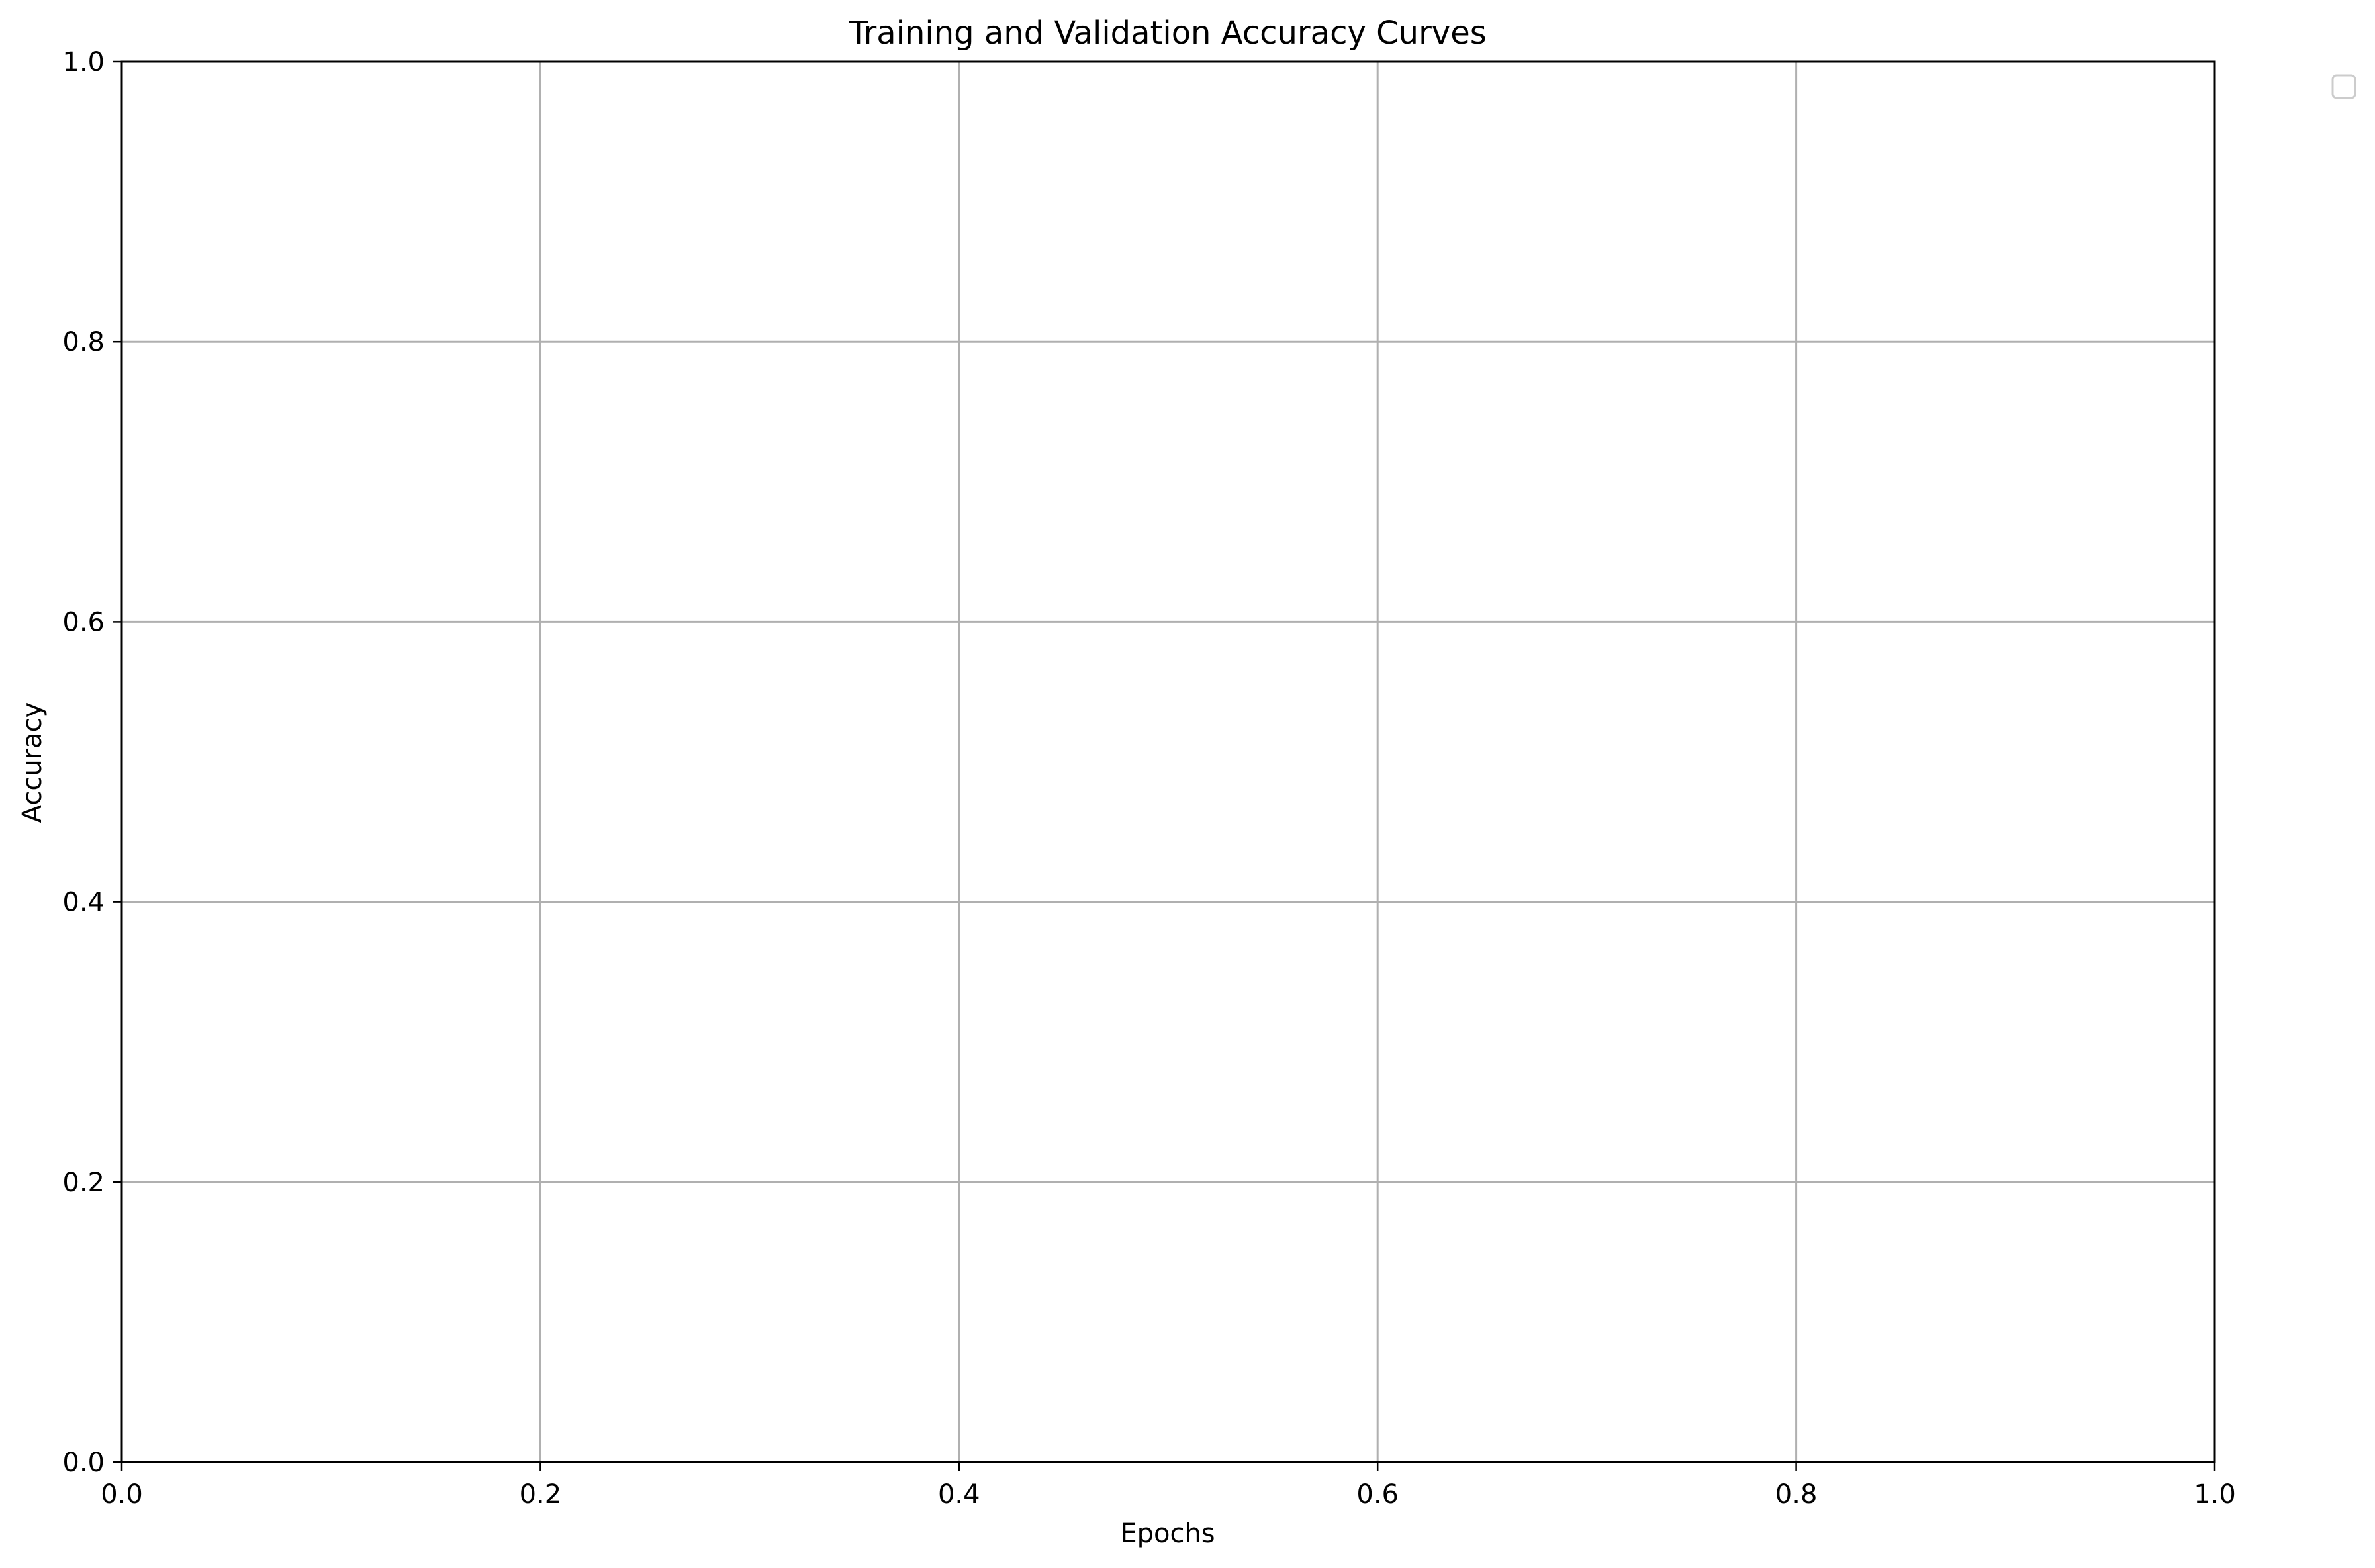 The image size is (2375, 1568). I want to click on x-tick-label: 0.0, so click(122, 1494).